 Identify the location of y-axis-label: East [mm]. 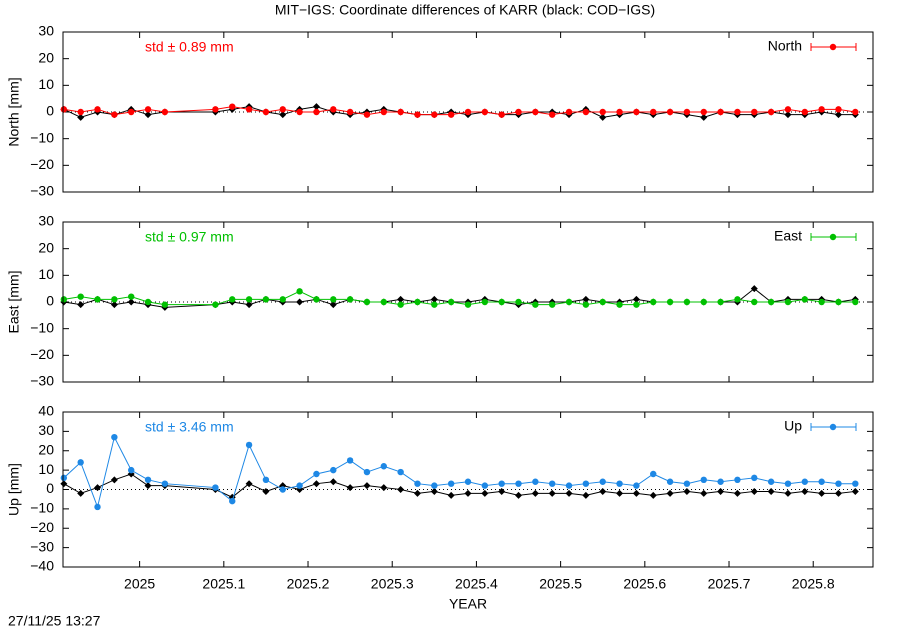
(14, 301).